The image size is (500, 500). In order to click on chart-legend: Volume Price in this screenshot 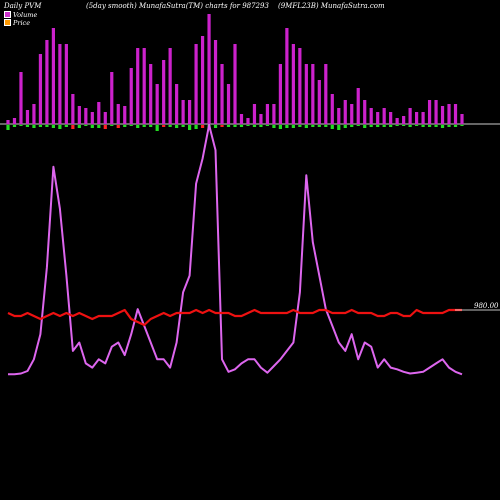, I will do `click(20, 19)`.